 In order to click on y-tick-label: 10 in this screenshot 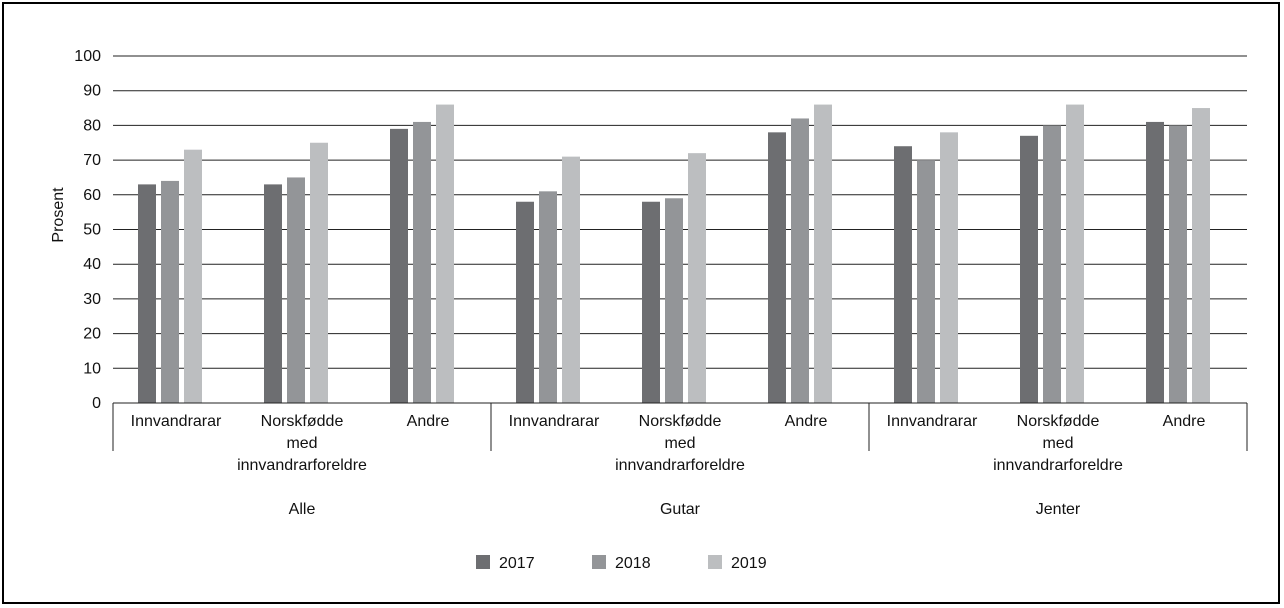, I will do `click(92, 368)`.